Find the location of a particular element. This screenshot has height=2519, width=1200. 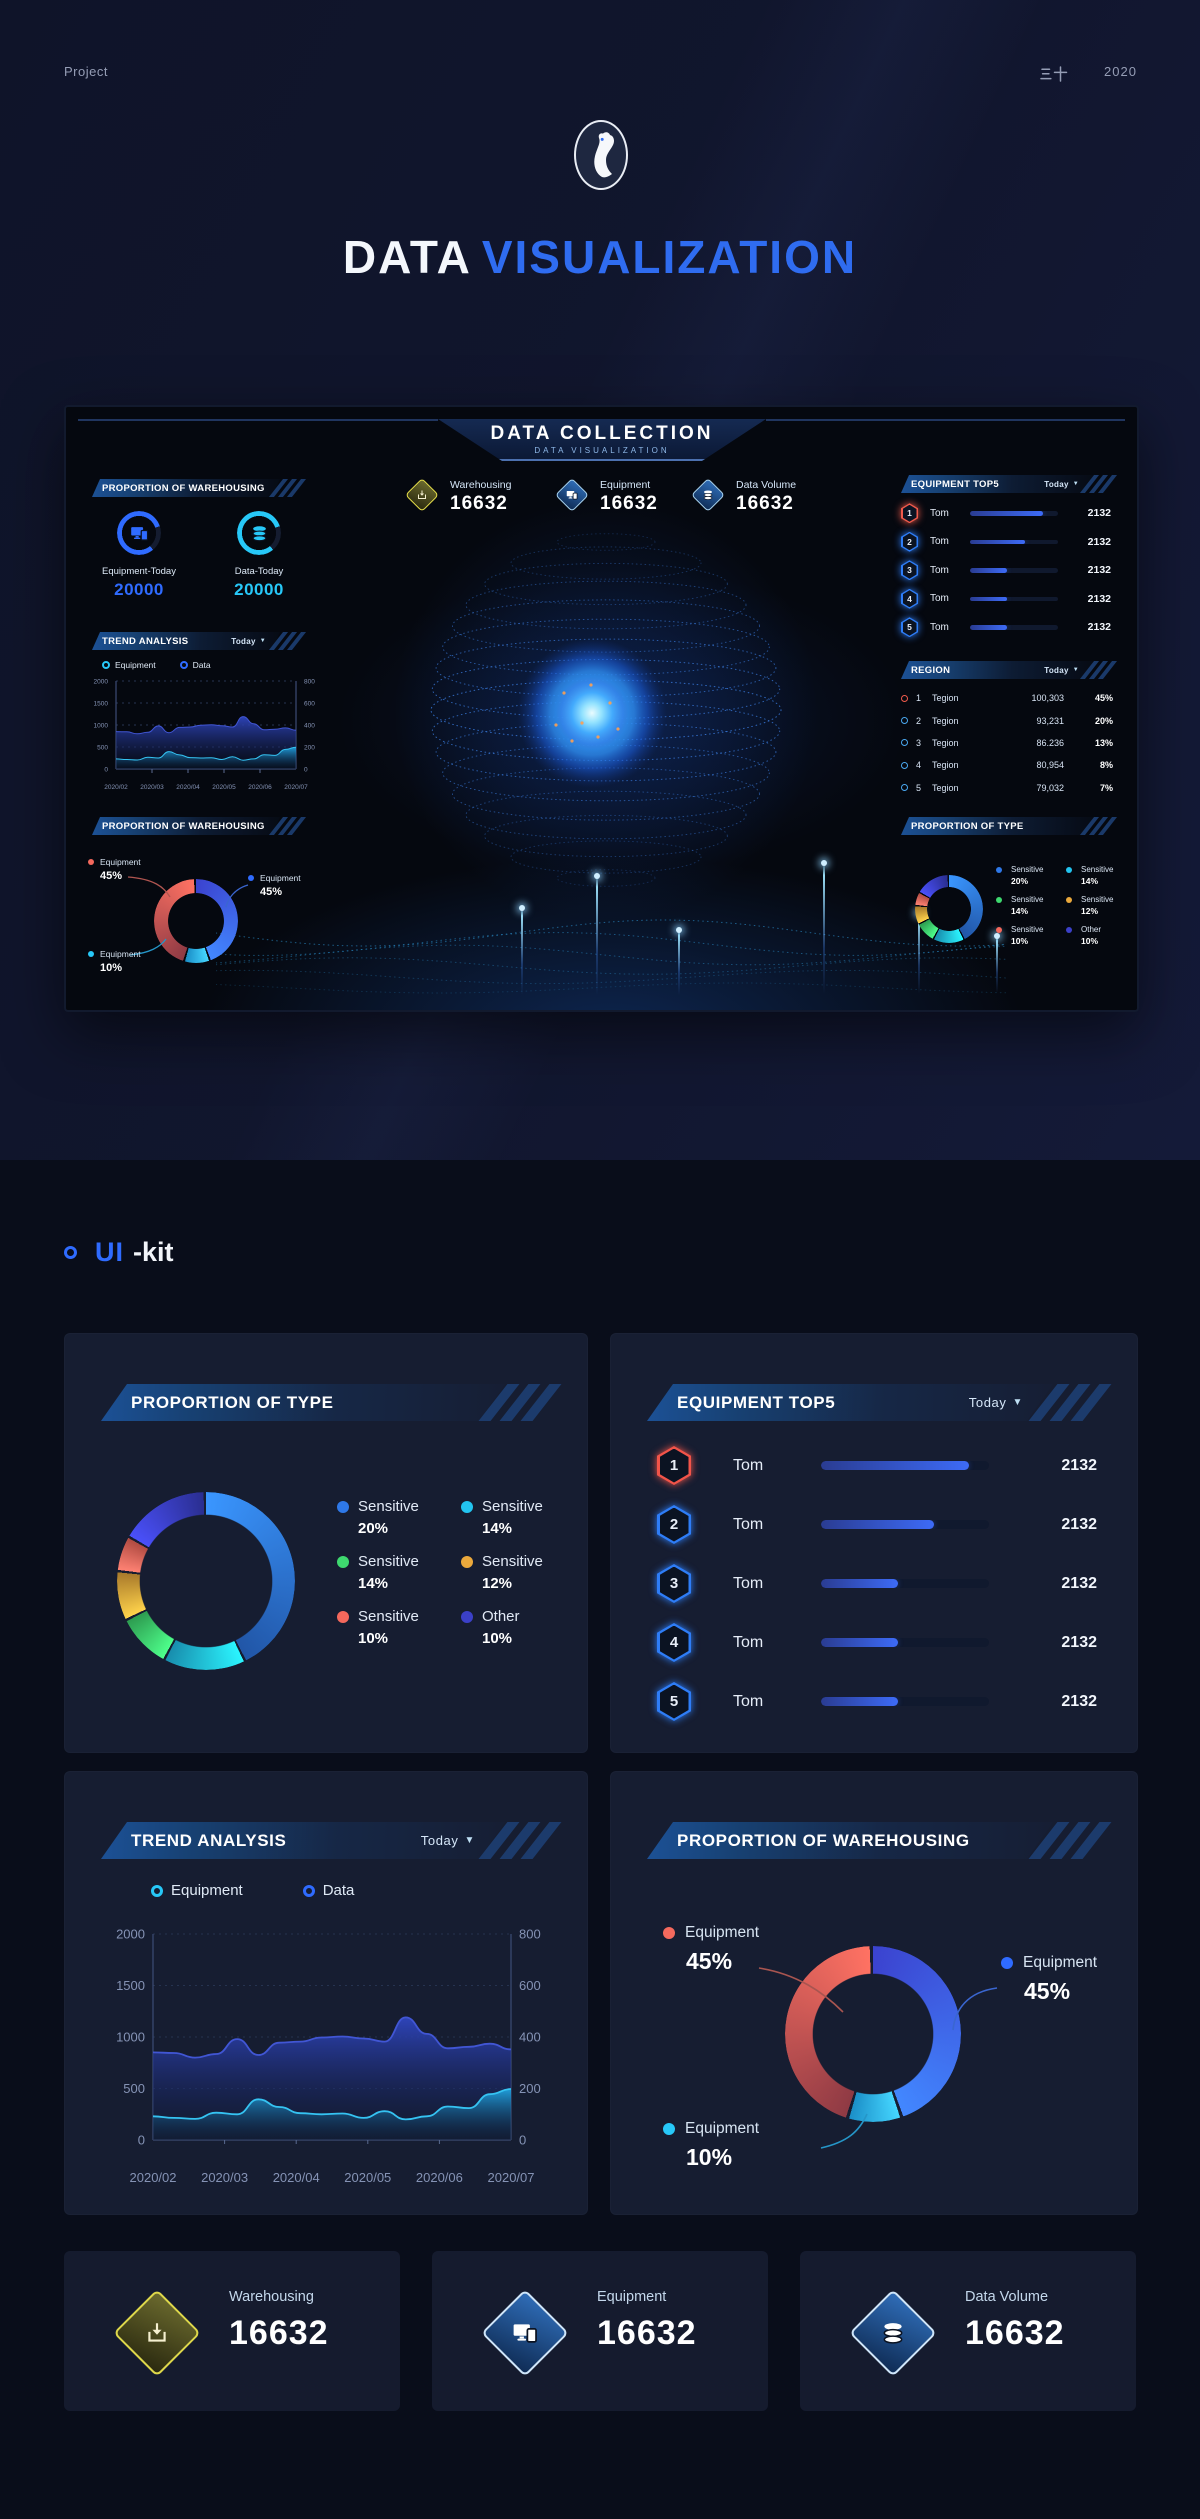

kpi-data-volume: Data Volume 16632 is located at coordinates (743, 496).